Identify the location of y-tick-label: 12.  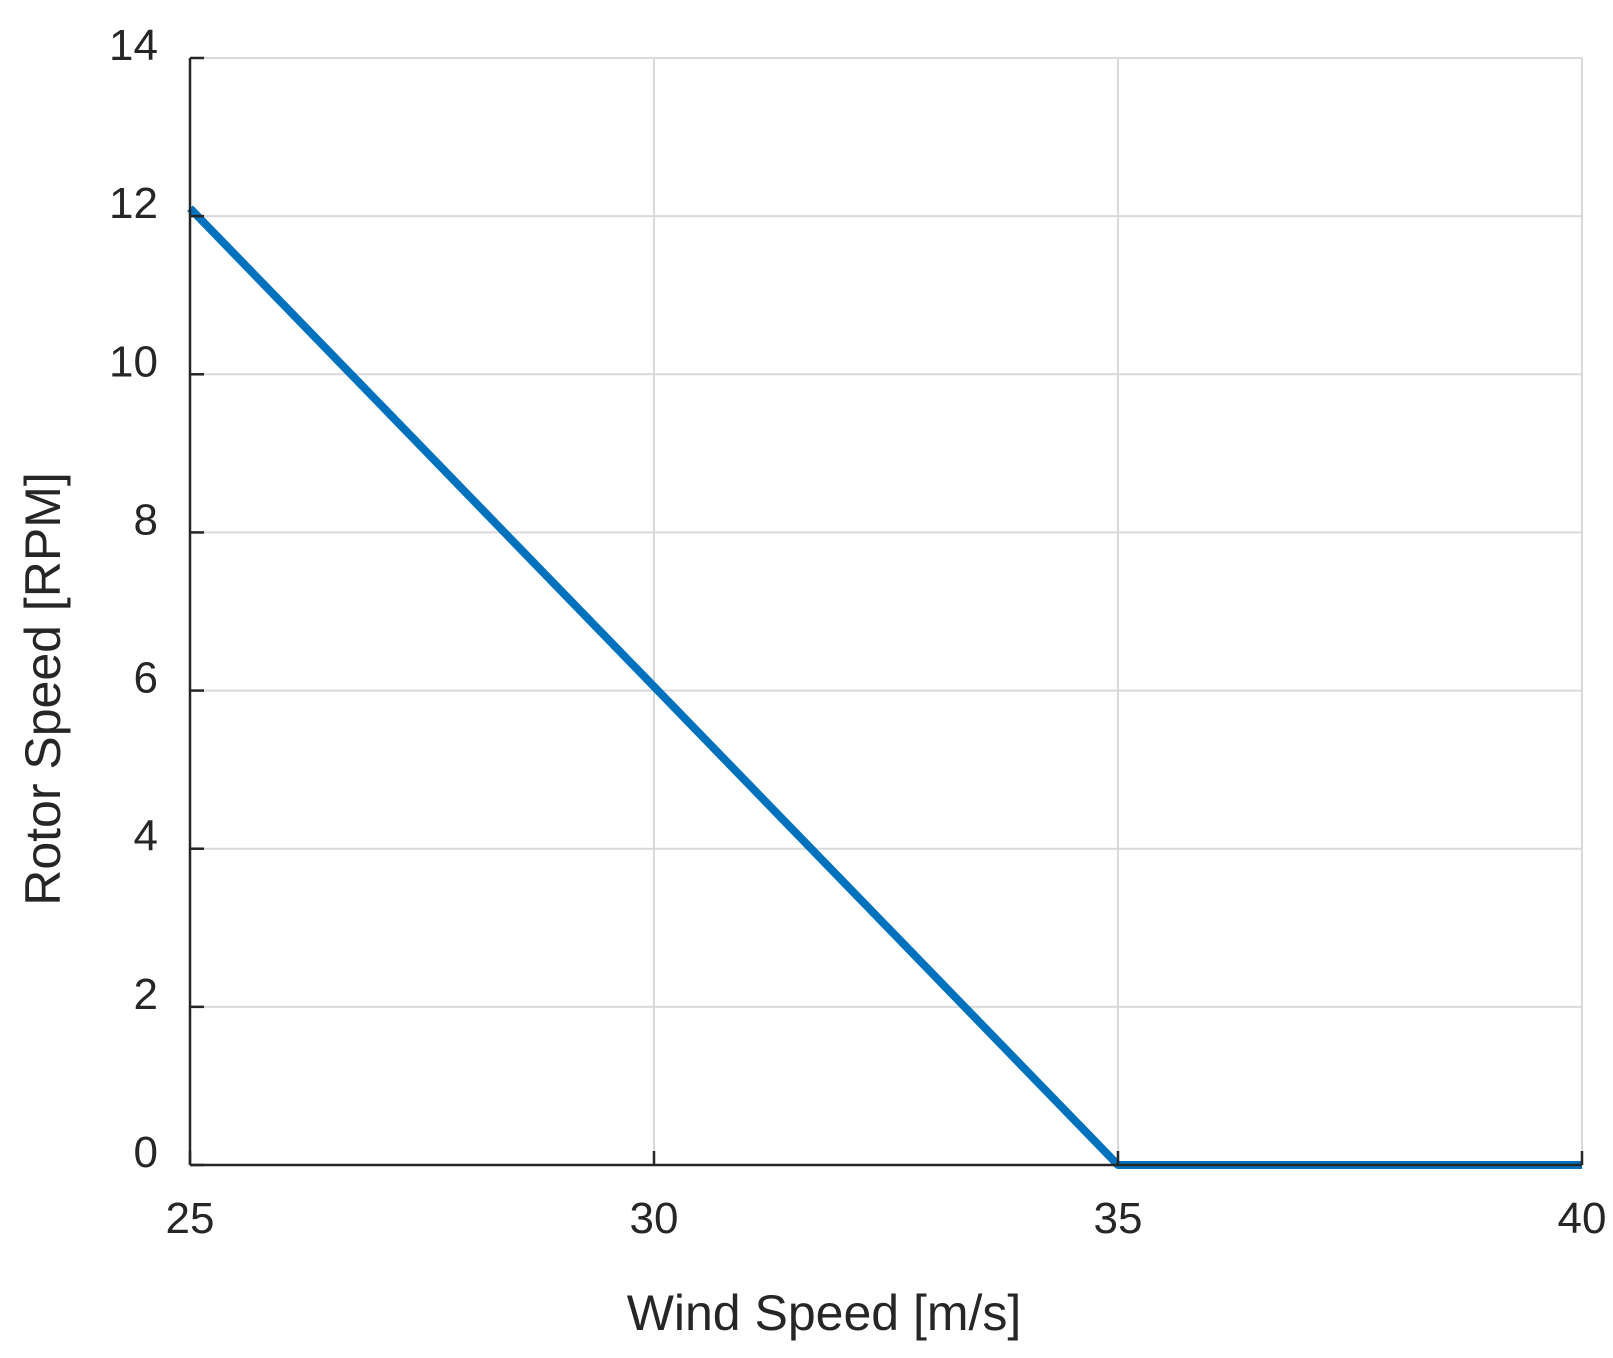
(133, 203).